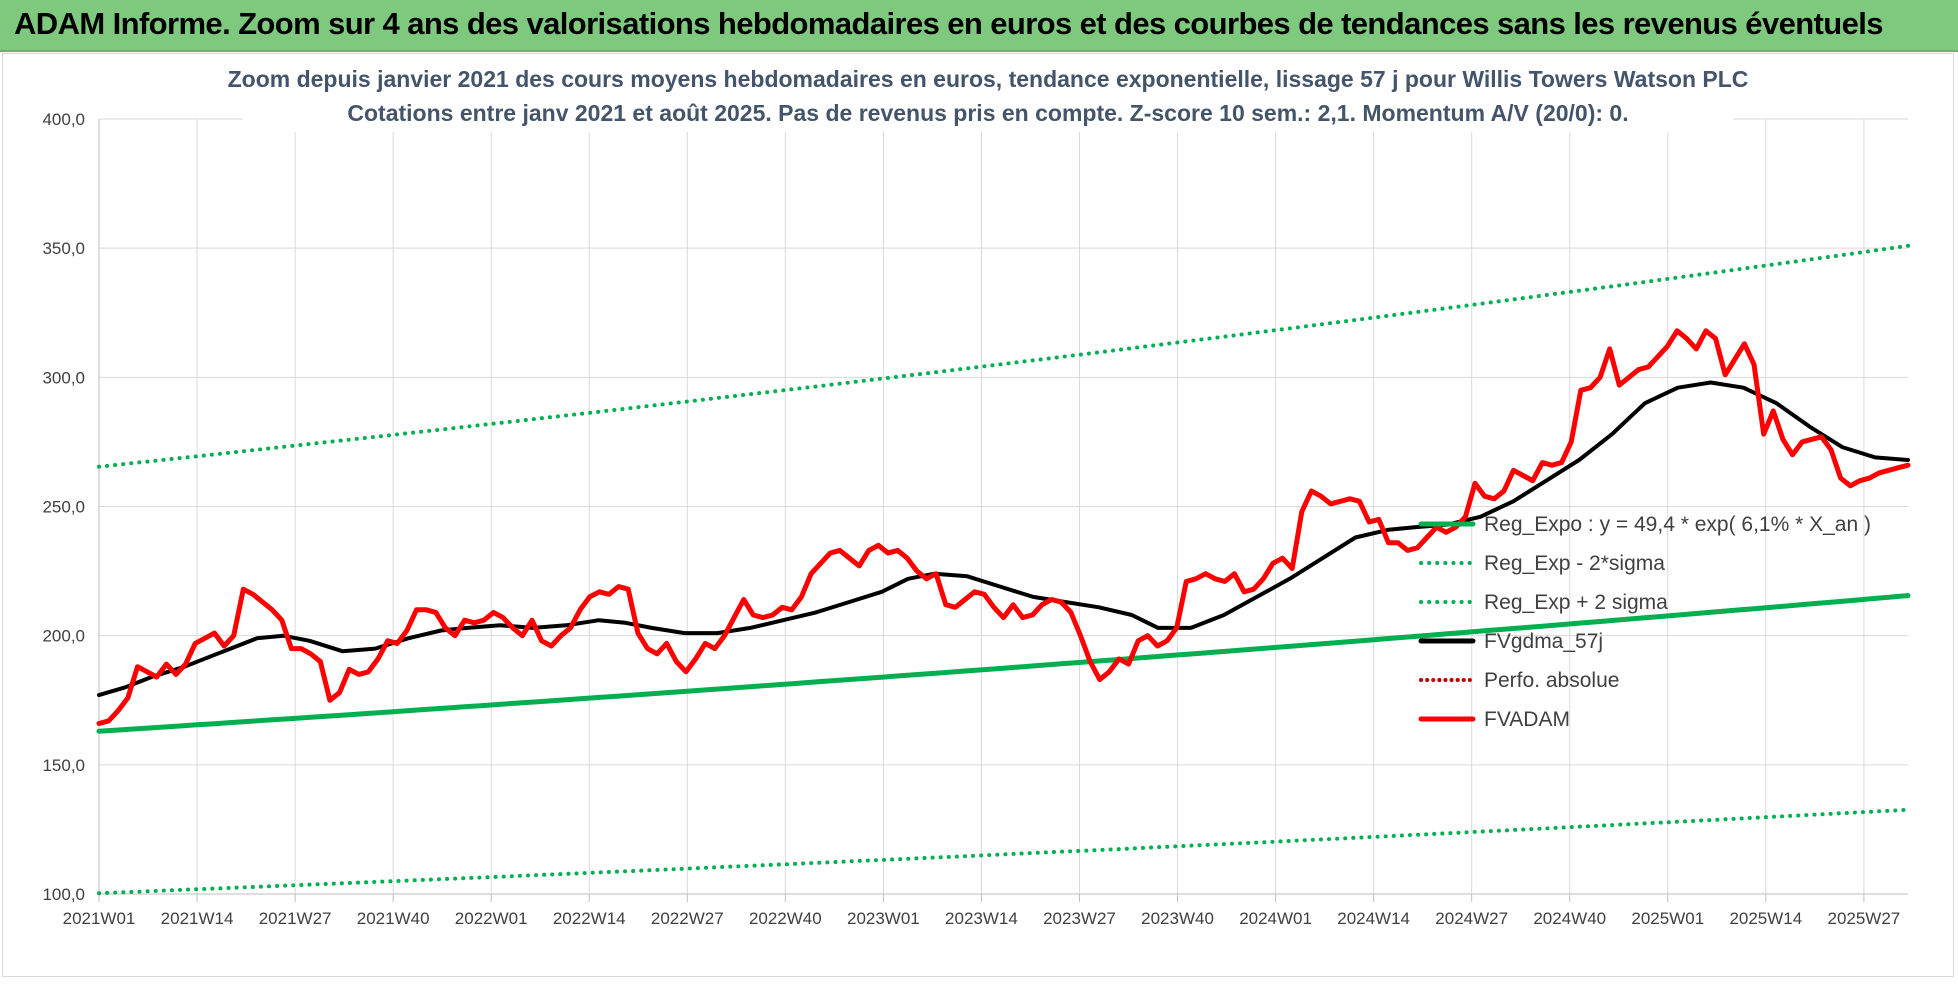 The width and height of the screenshot is (1958, 984). Describe the element at coordinates (63, 377) in the screenshot. I see `y-tick-label: 300,0` at that location.